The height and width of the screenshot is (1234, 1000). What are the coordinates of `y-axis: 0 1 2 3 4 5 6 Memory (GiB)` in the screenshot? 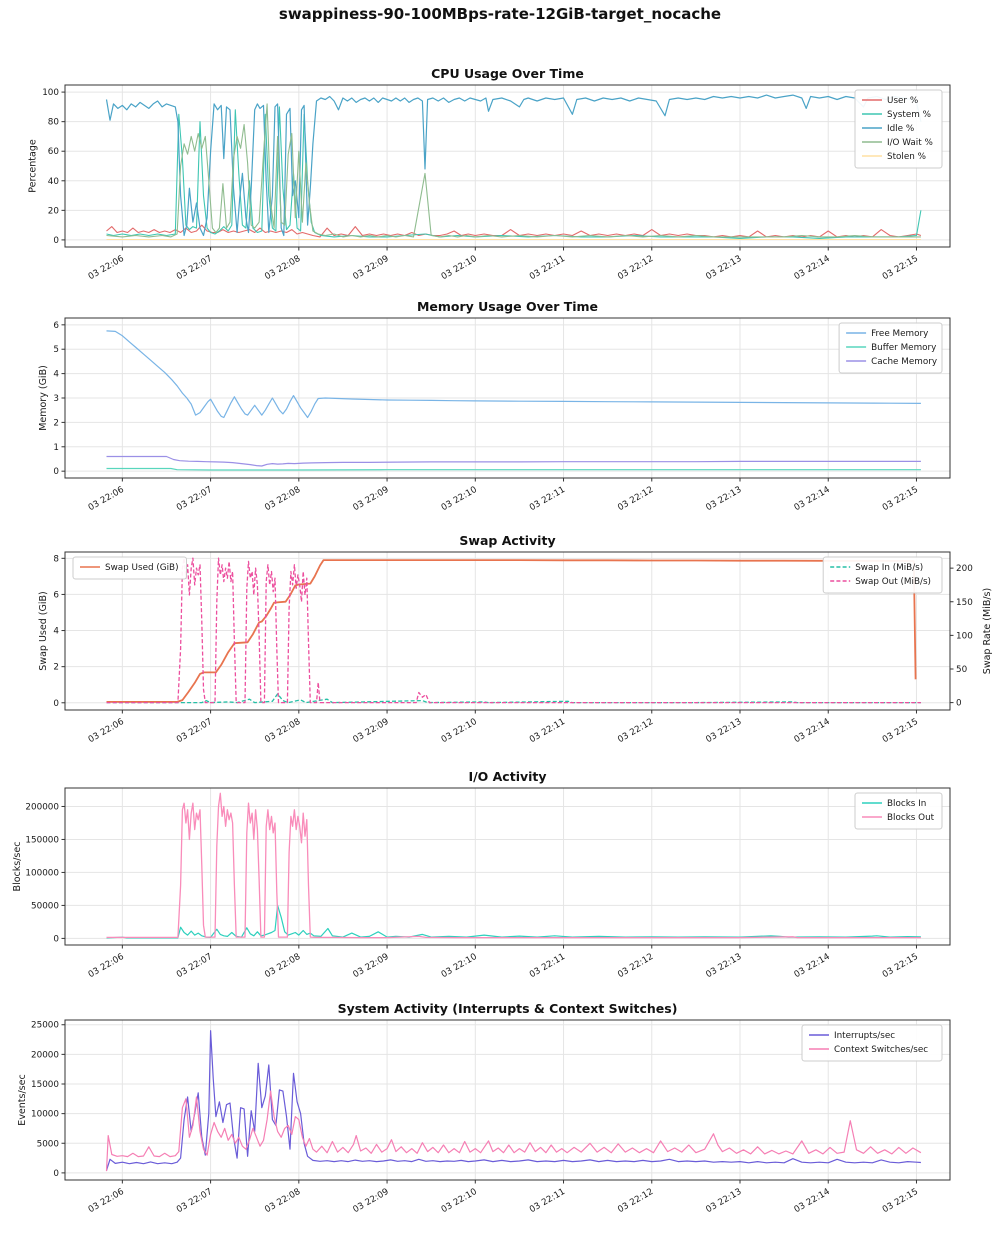 It's located at (51, 399).